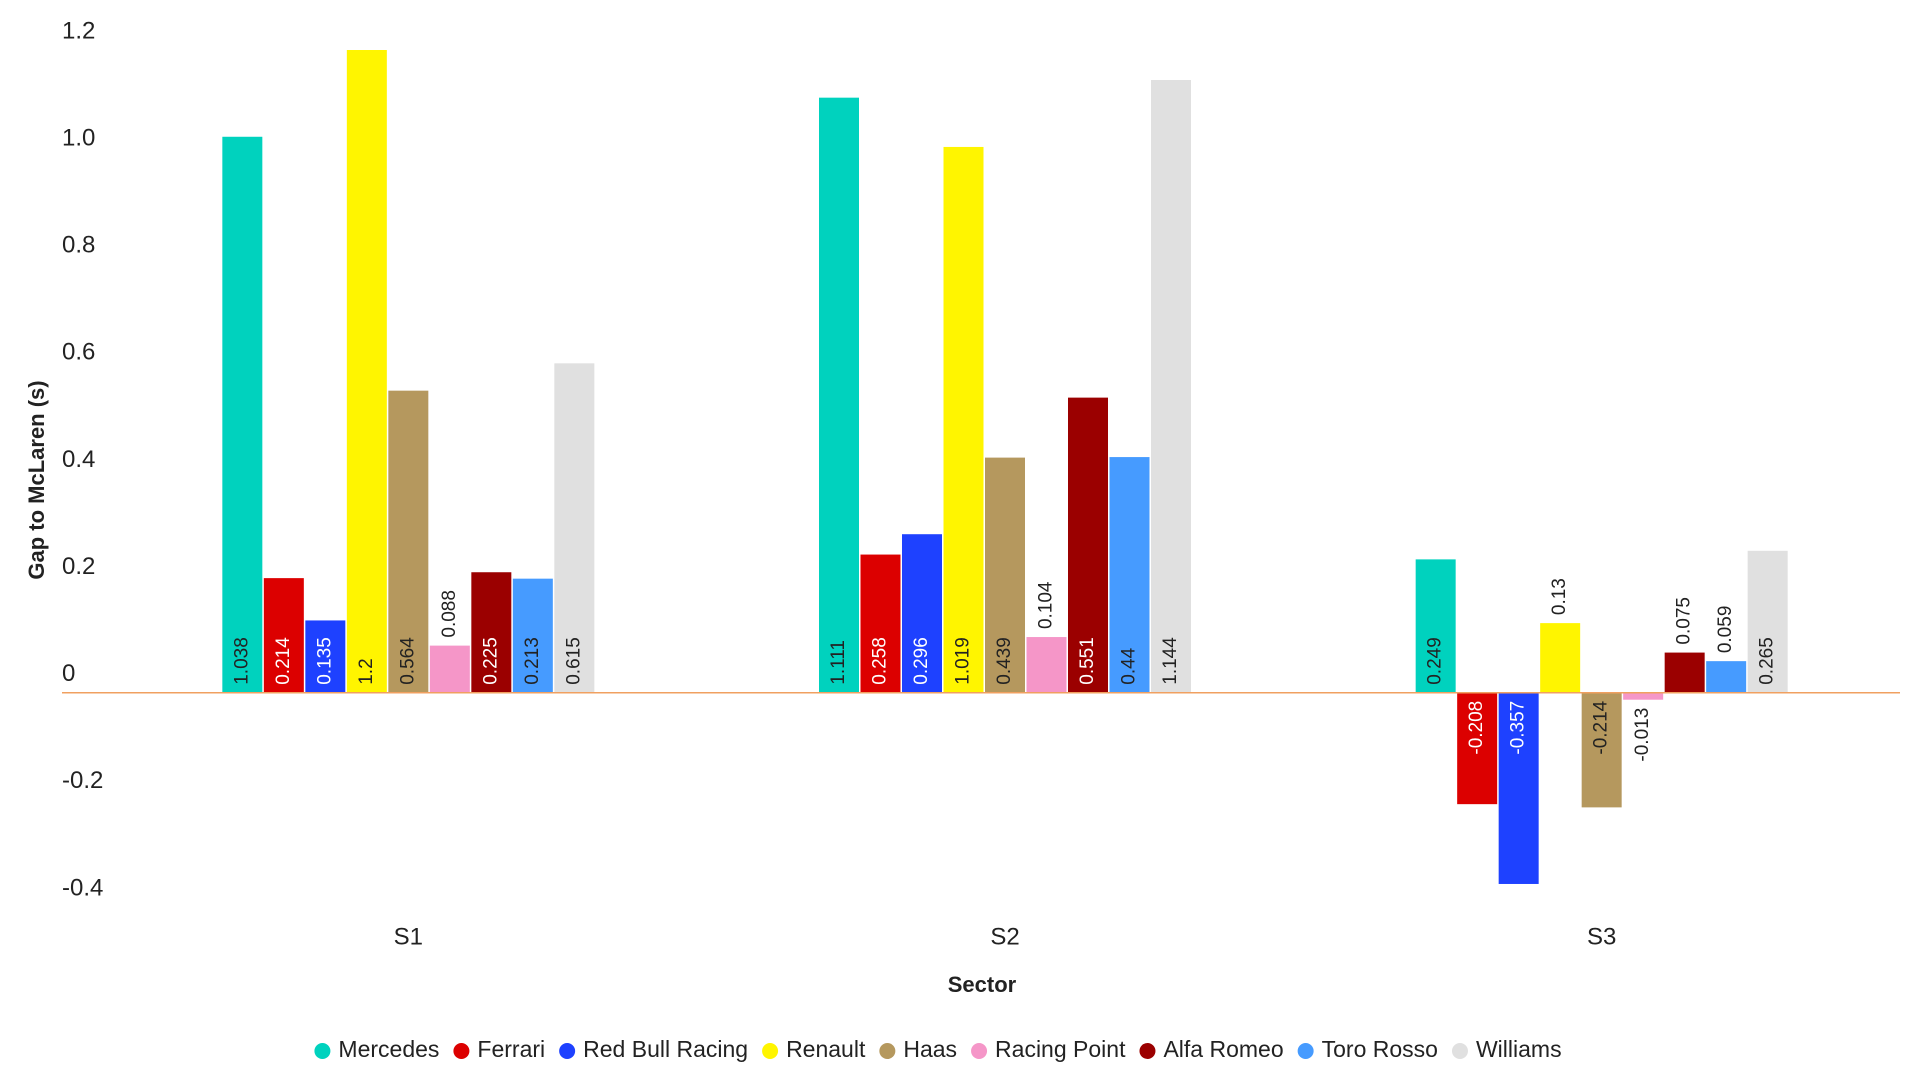  I want to click on x-tick-label: S3, so click(1601, 936).